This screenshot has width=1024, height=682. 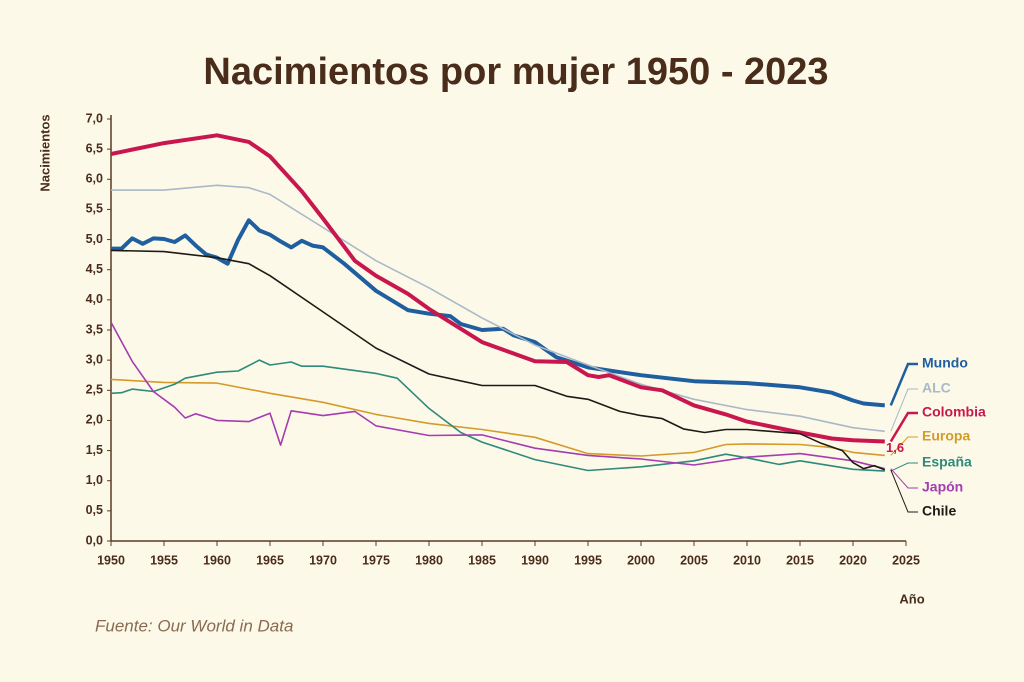 I want to click on annotation: 1,6, so click(x=895, y=447).